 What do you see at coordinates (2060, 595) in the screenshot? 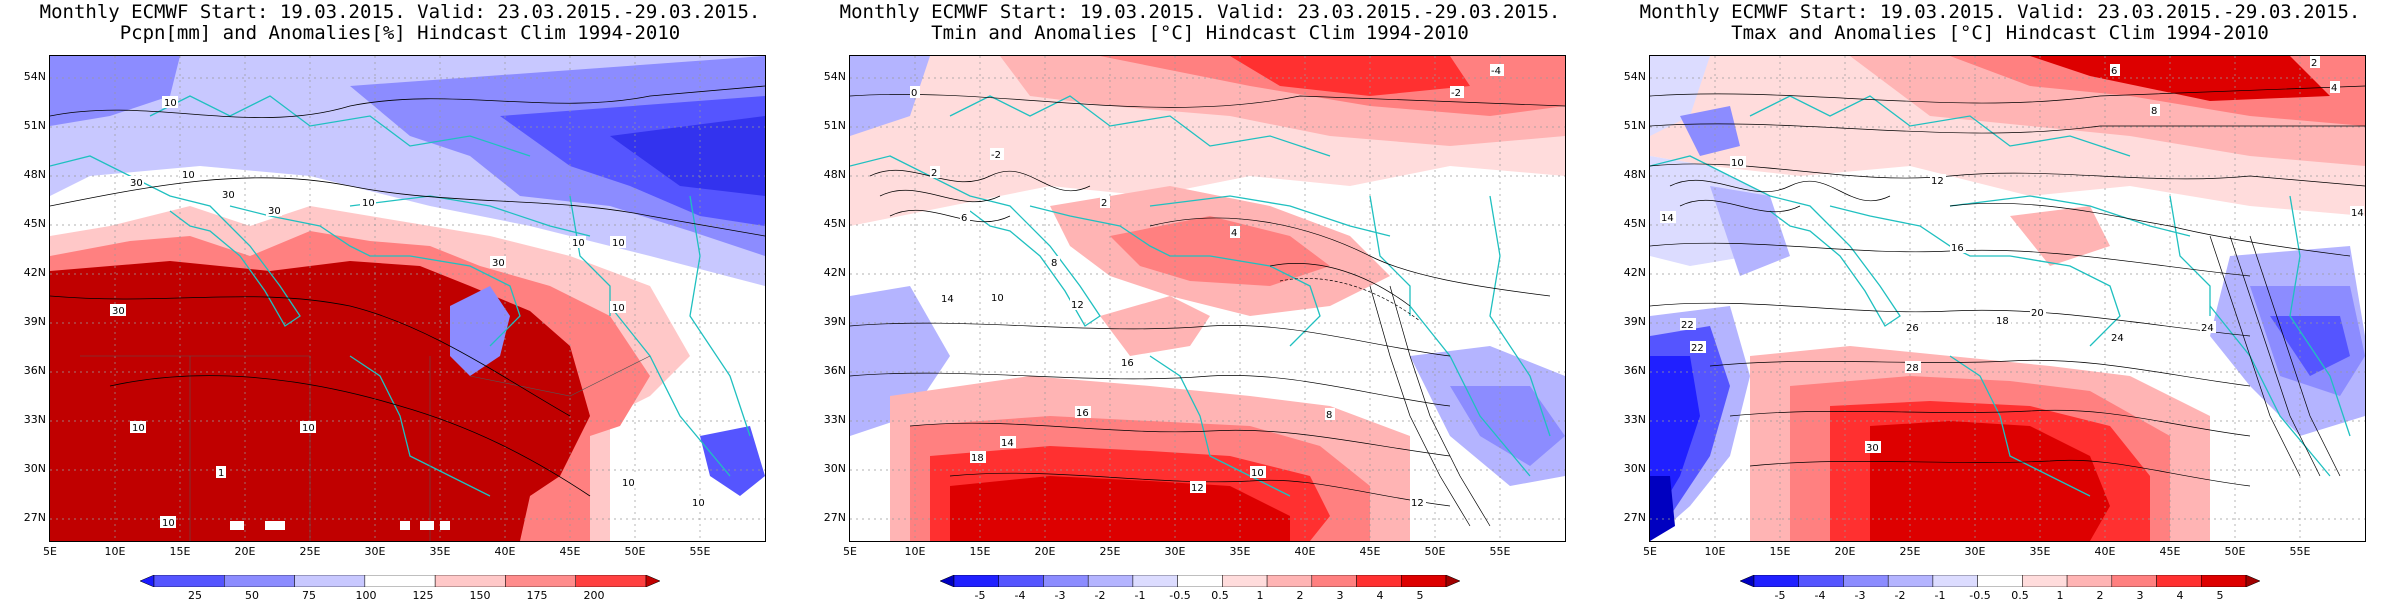
I see `colorbar-label: 1` at bounding box center [2060, 595].